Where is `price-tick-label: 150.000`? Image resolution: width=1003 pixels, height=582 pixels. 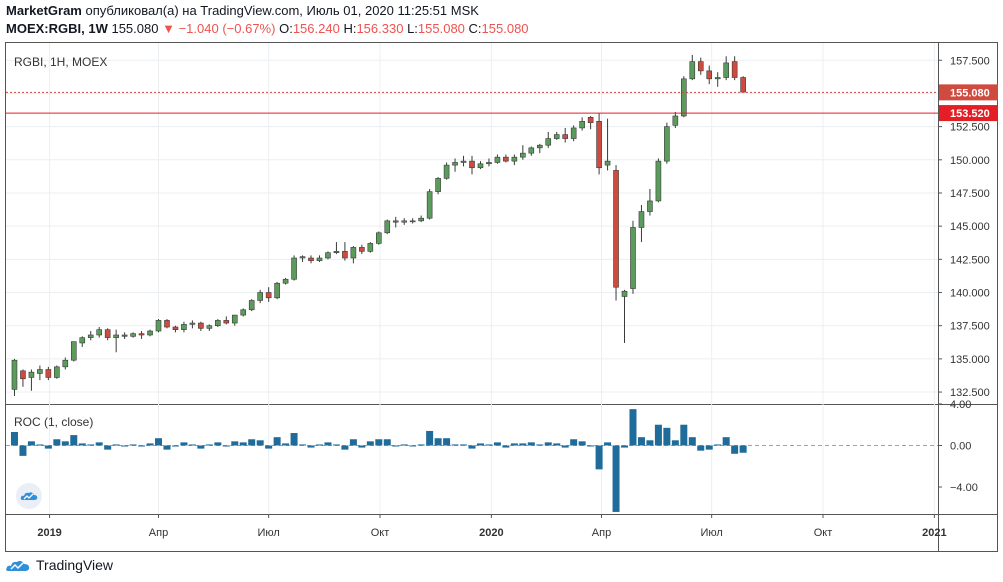 price-tick-label: 150.000 is located at coordinates (970, 161).